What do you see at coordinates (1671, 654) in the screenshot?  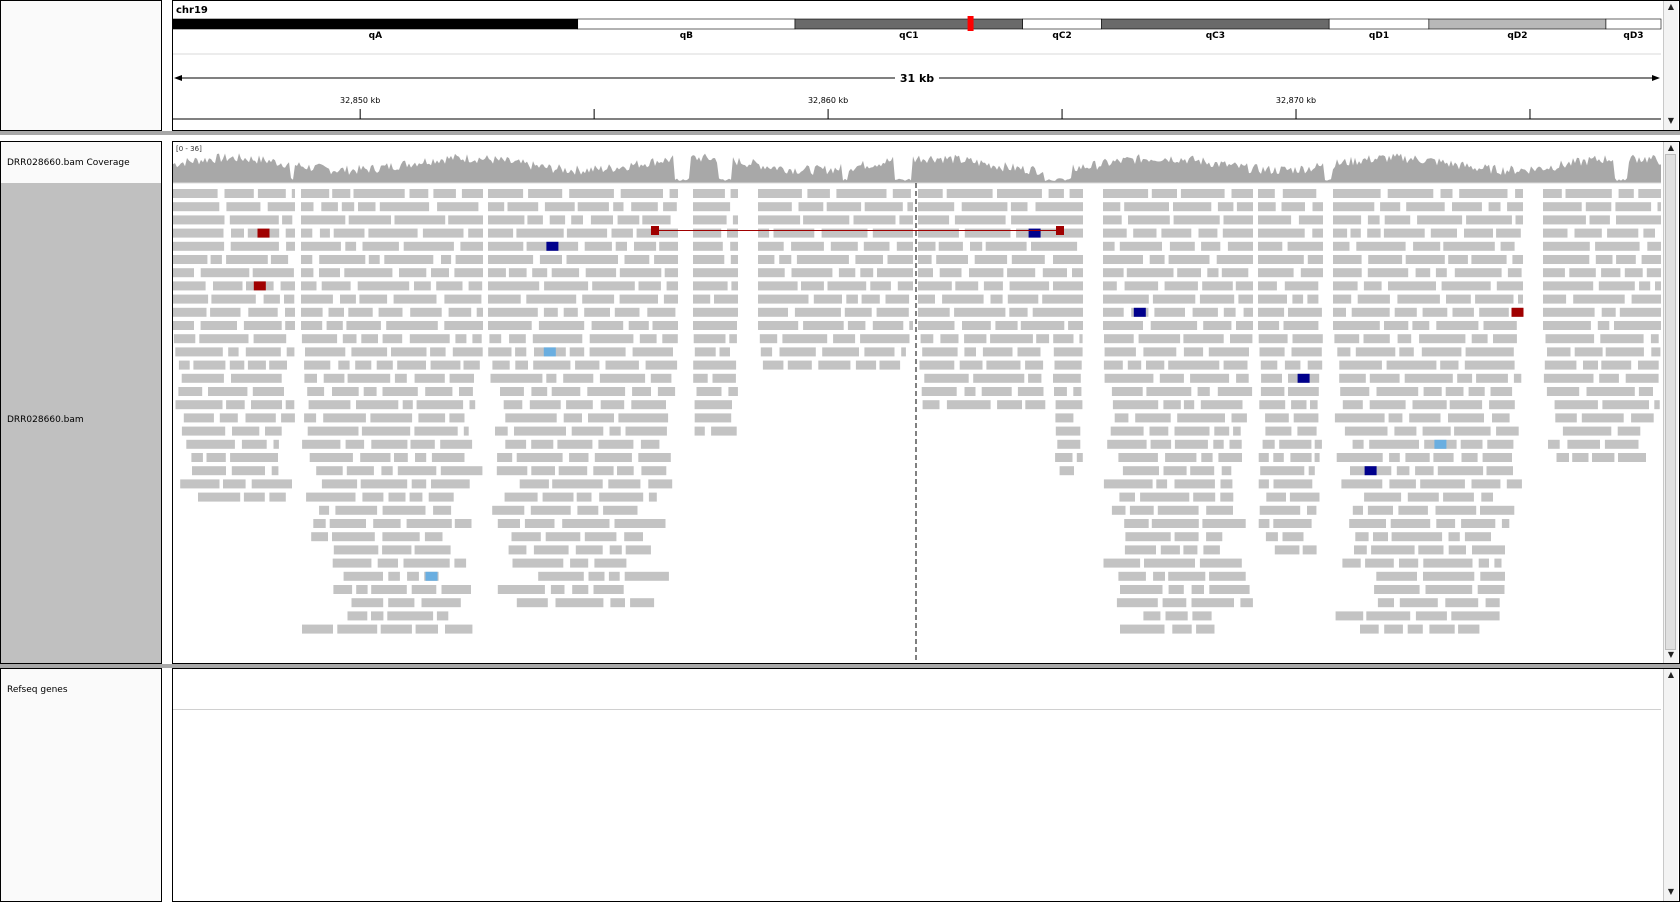 I see `data-scroll-down-icon: ▼` at bounding box center [1671, 654].